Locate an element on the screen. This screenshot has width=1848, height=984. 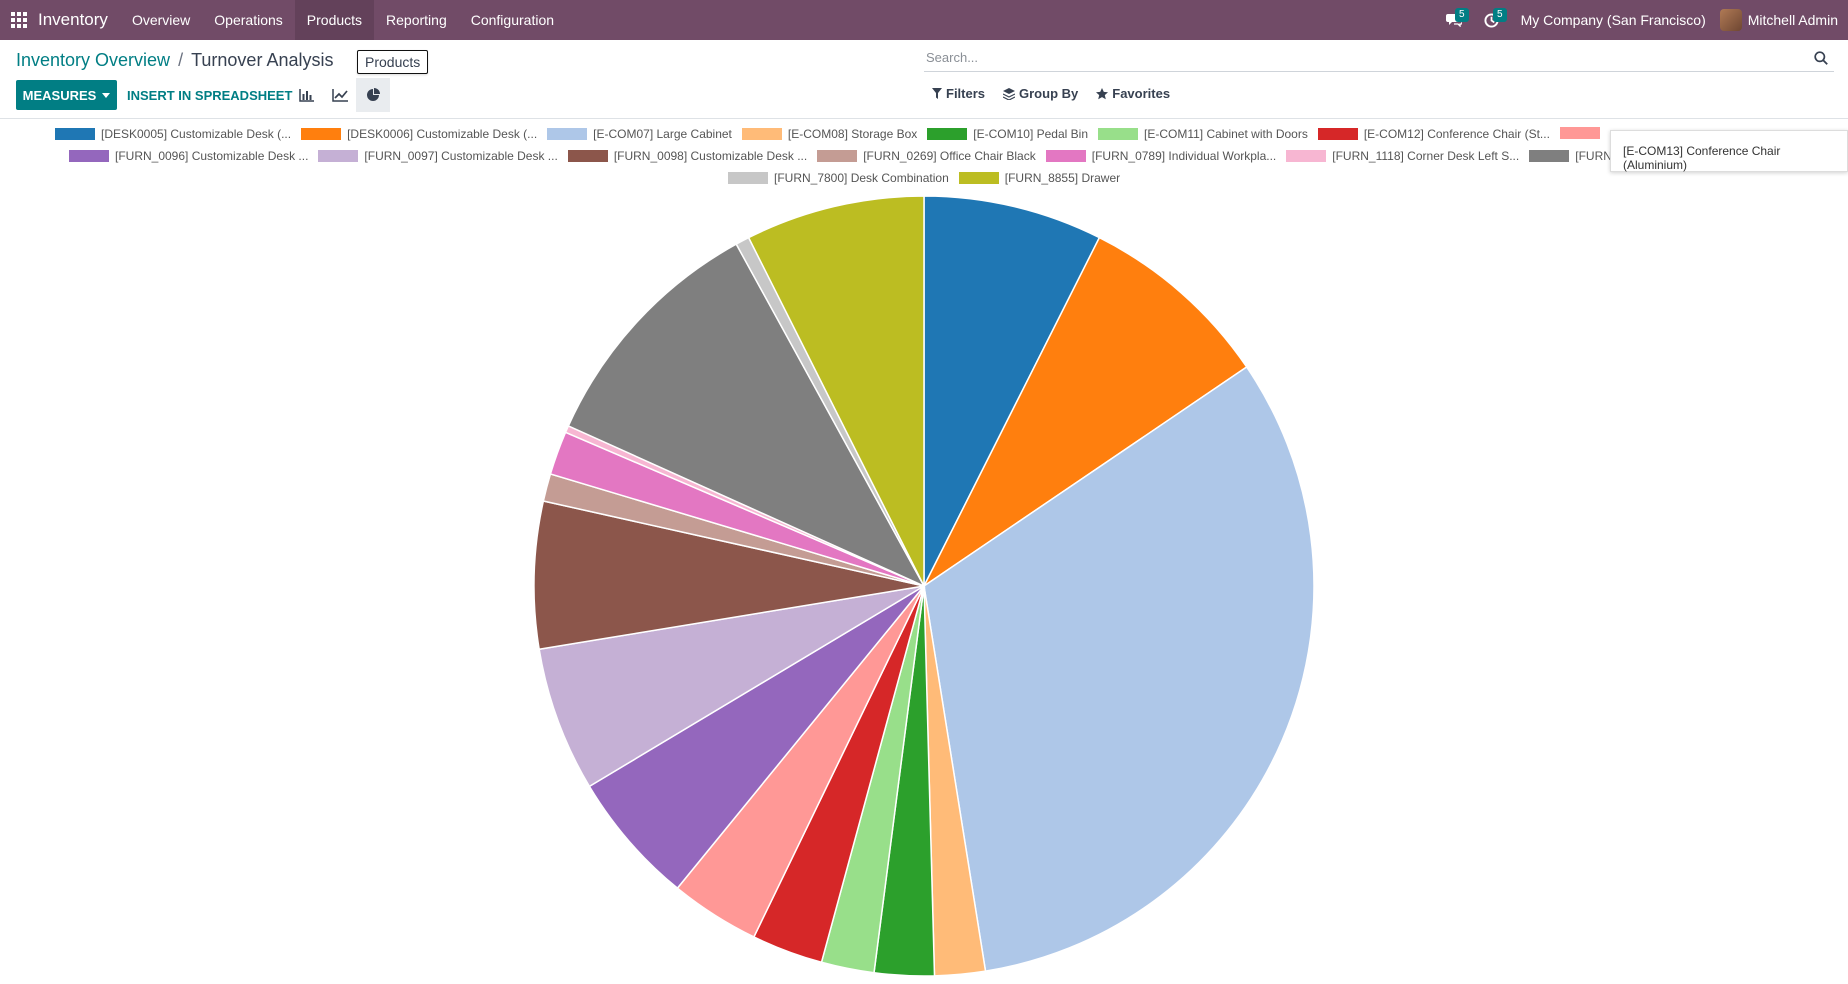
filters-toggle: Filters is located at coordinates (958, 93).